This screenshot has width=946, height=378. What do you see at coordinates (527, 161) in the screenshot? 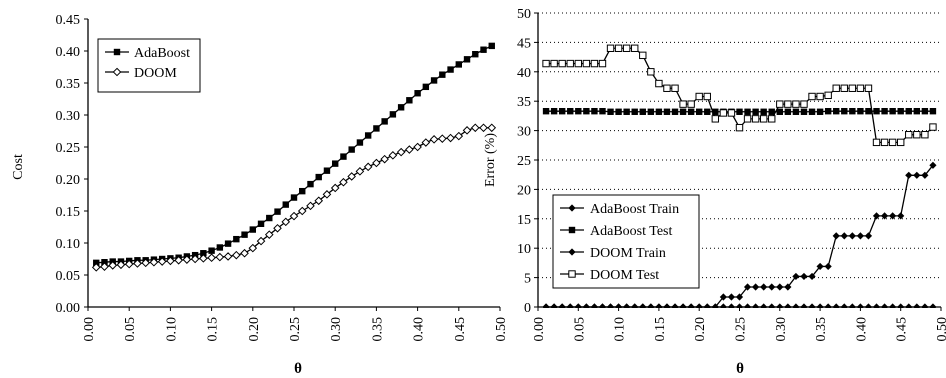
I see `error-chart-y-ticks: 0 5 10 15 20 25 30 35 40 45 50` at bounding box center [527, 161].